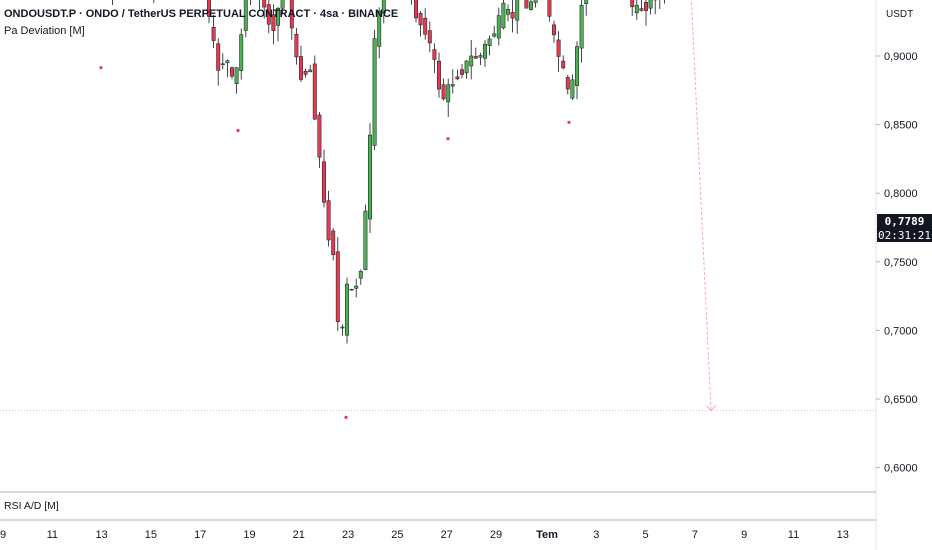 The width and height of the screenshot is (932, 550). What do you see at coordinates (695, 535) in the screenshot?
I see `time-tick-14: 7` at bounding box center [695, 535].